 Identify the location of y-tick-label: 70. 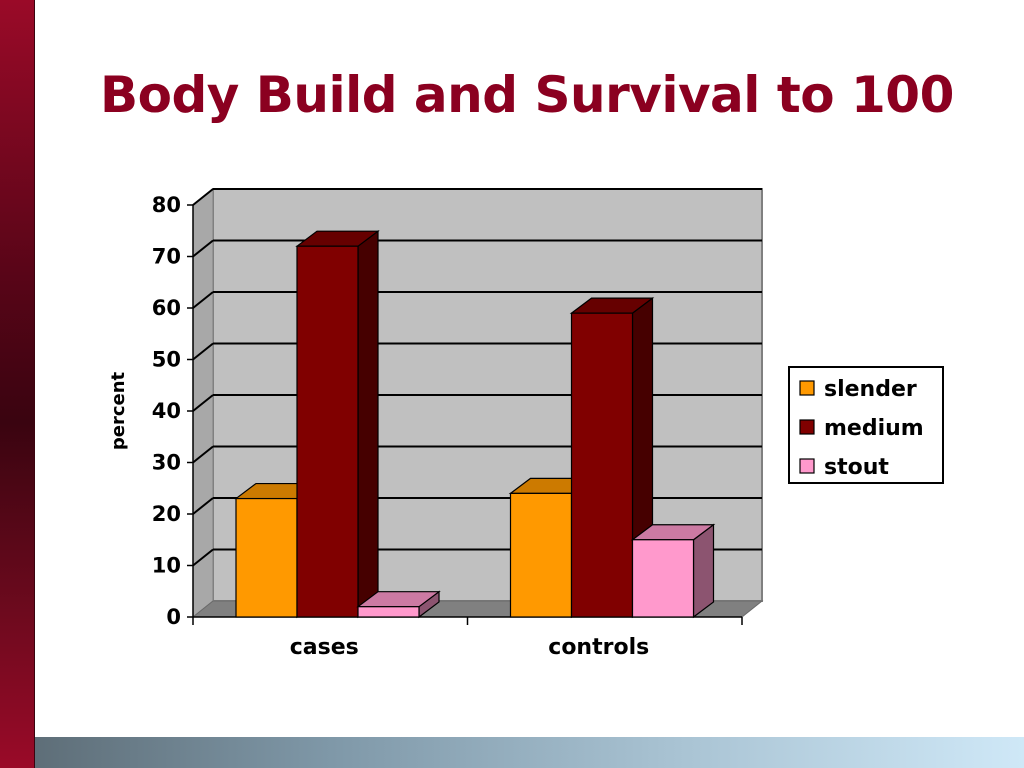
(166, 257).